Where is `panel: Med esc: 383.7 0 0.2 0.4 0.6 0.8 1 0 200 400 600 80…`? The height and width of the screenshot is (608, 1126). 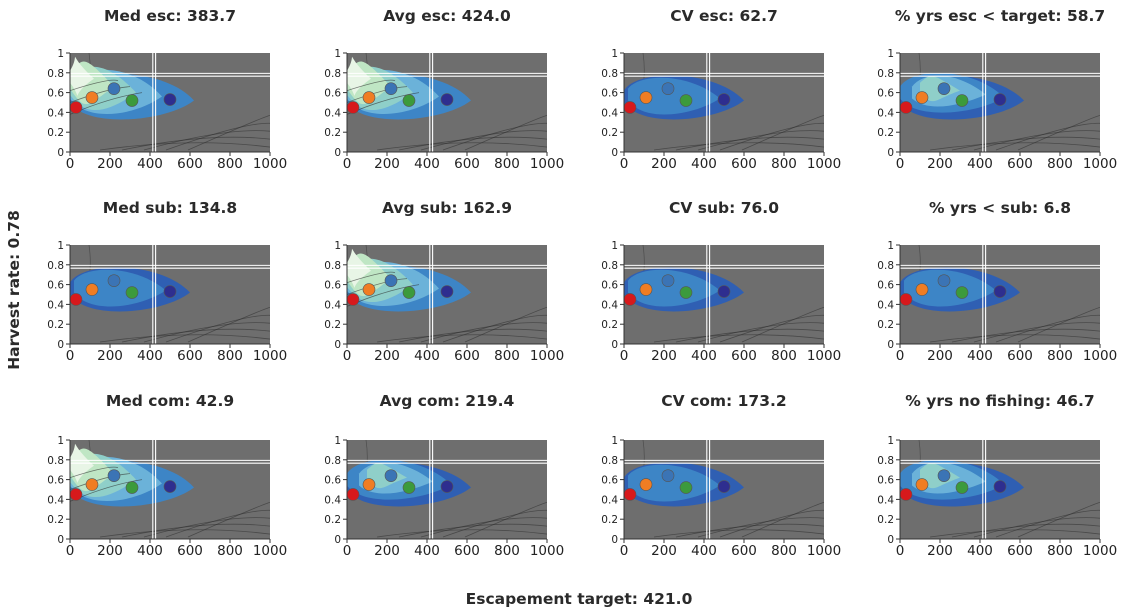 panel: Med esc: 383.7 0 0.2 0.4 0.6 0.8 1 0 200 400 600 80… is located at coordinates (167, 89).